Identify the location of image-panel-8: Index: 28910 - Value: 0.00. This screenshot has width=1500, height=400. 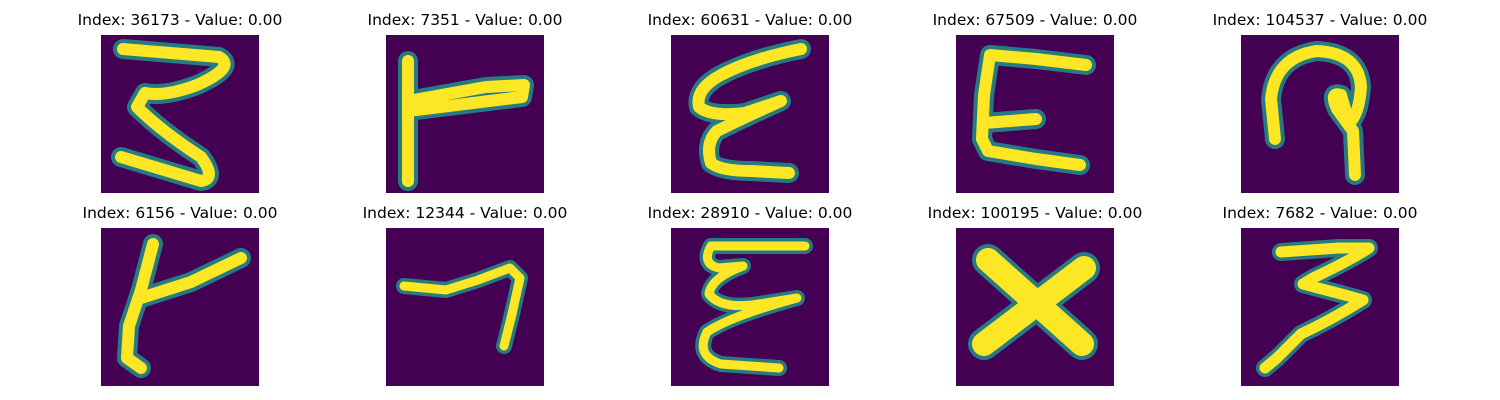
(750, 294).